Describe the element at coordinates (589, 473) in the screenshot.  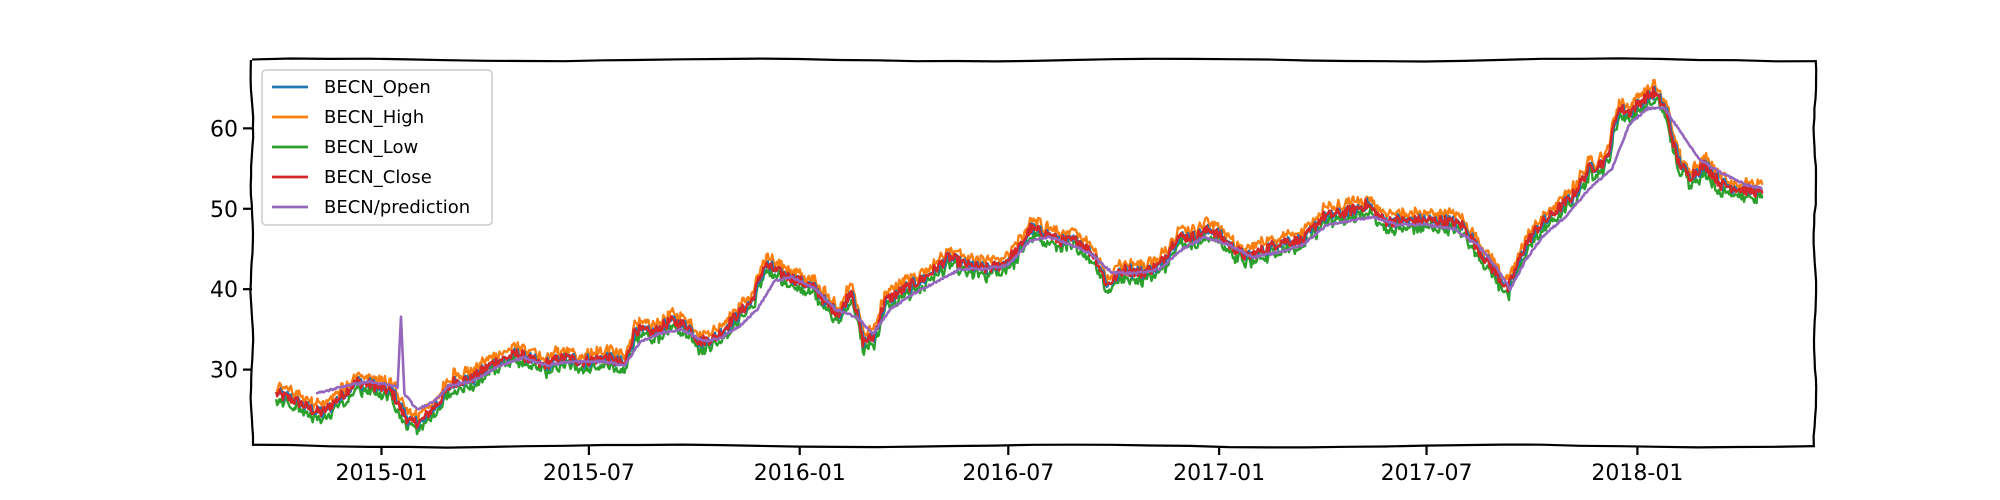
I see `x-tick-label: 2015-07` at that location.